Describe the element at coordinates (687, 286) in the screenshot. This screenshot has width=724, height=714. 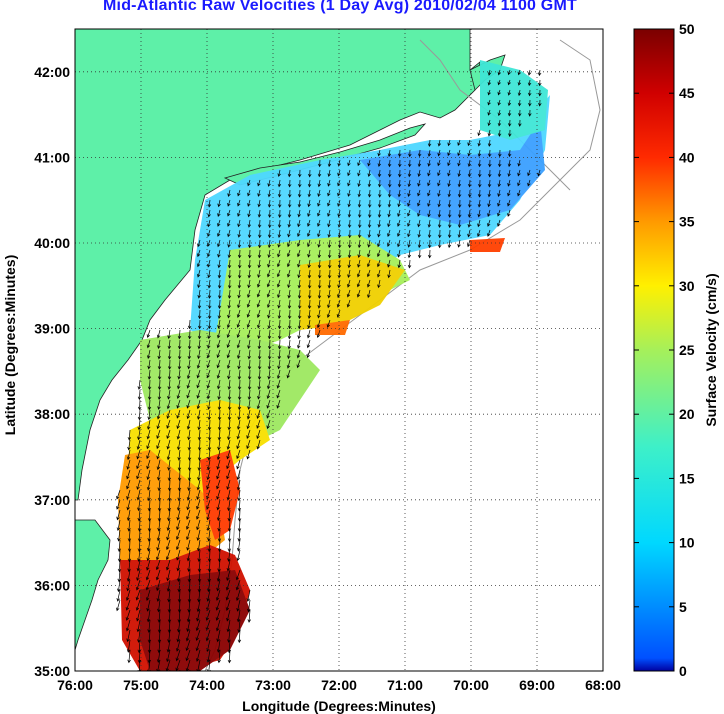
I see `colorbar-tick-label: 30` at that location.